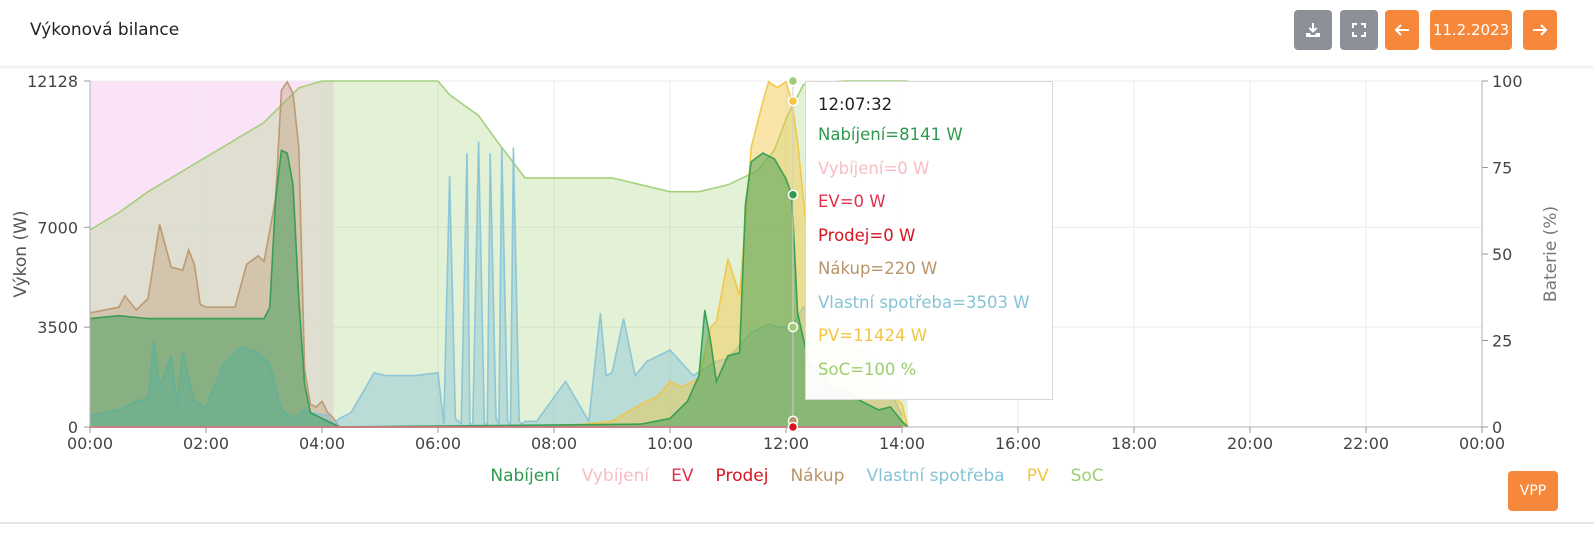 Image resolution: width=1594 pixels, height=534 pixels. Describe the element at coordinates (1134, 443) in the screenshot. I see `x-tick-label: 18:00` at that location.